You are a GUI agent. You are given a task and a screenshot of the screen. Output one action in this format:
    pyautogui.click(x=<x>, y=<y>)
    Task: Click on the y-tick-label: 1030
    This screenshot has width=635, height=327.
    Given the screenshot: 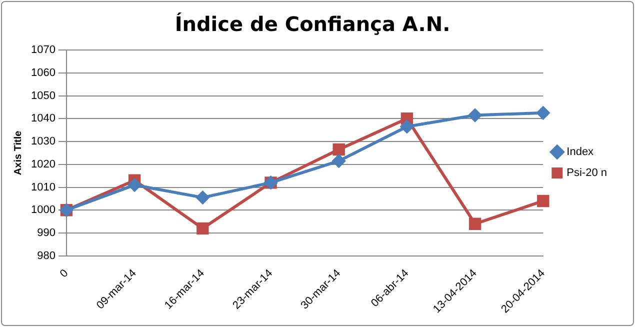 What is the action you would take?
    pyautogui.click(x=43, y=142)
    